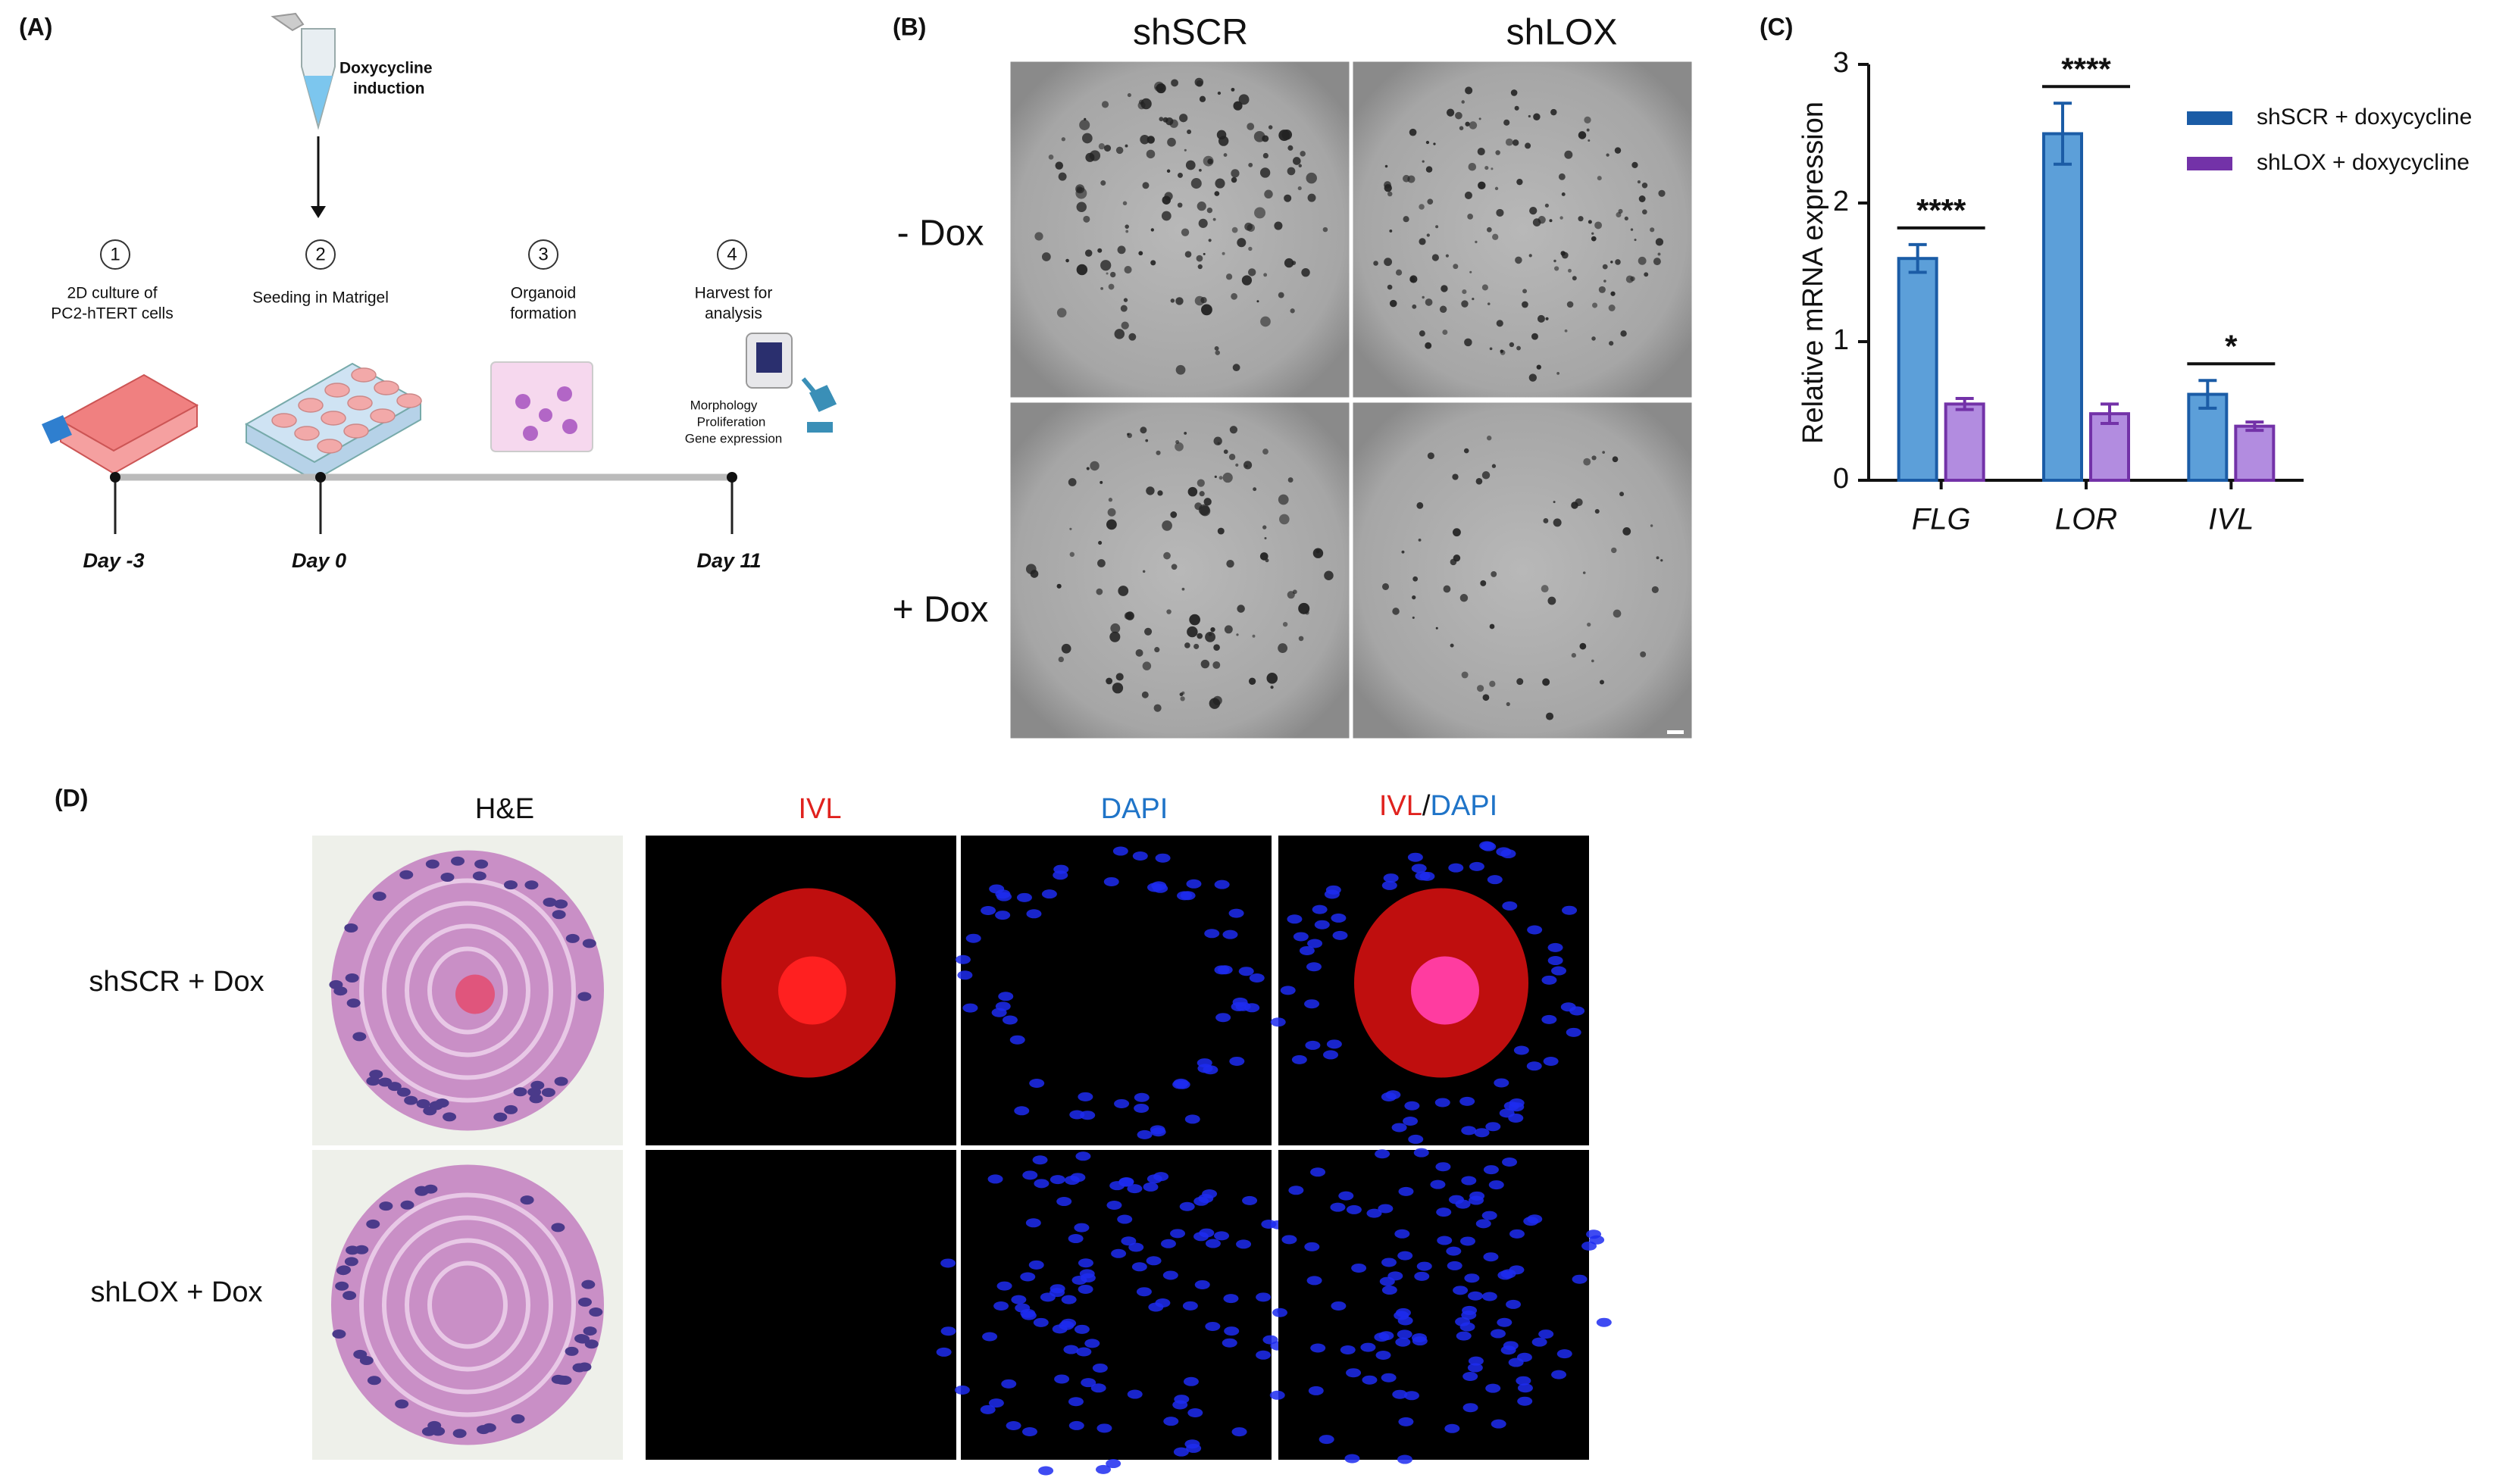 The image size is (2512, 1484). I want to click on analysis-text: Gene expression, so click(734, 438).